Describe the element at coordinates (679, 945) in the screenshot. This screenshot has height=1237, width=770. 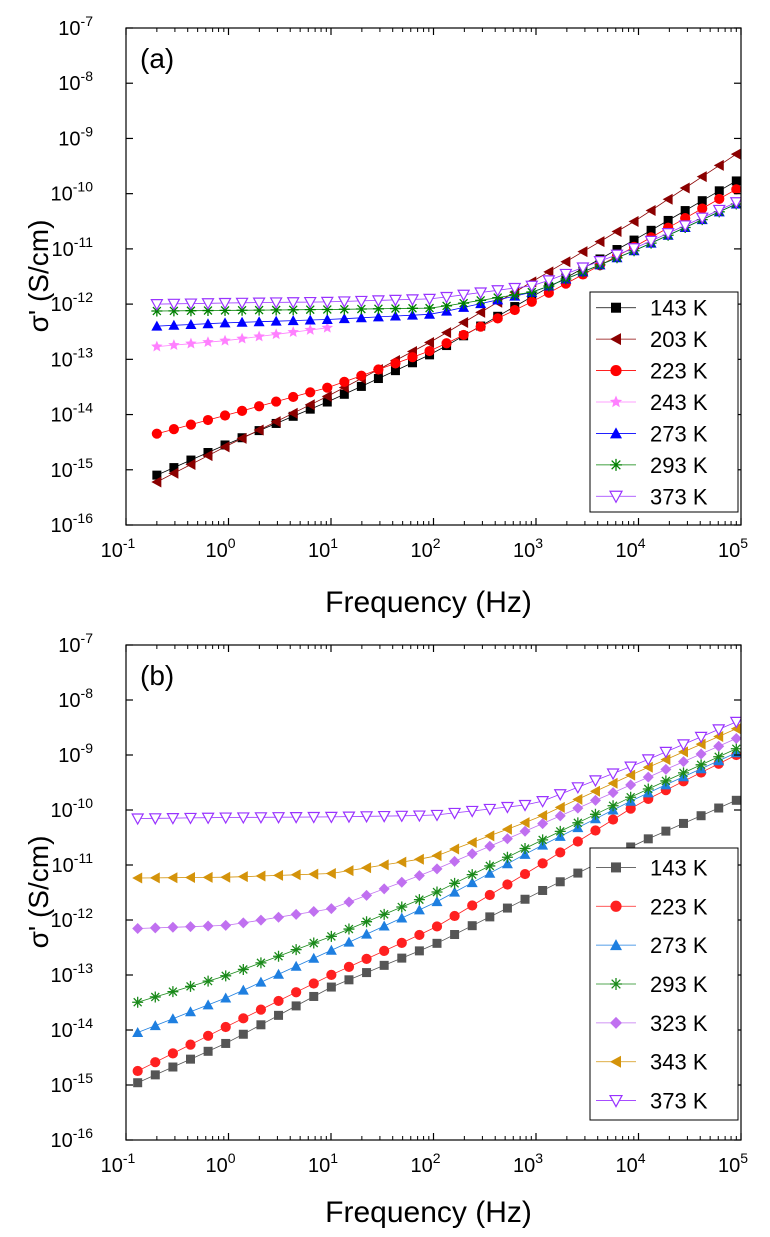
I see `legend-label: 273 K` at that location.